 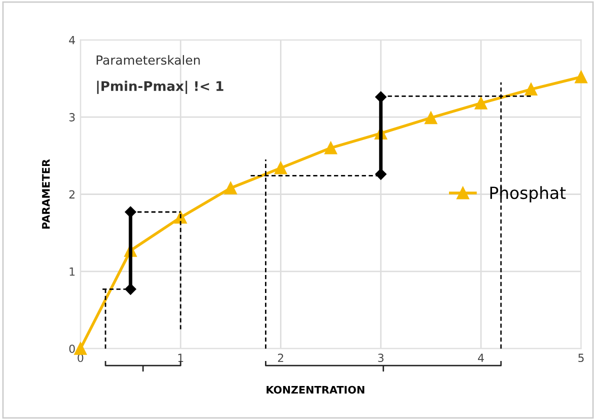 What do you see at coordinates (72, 117) in the screenshot?
I see `y-tick-label: 3` at bounding box center [72, 117].